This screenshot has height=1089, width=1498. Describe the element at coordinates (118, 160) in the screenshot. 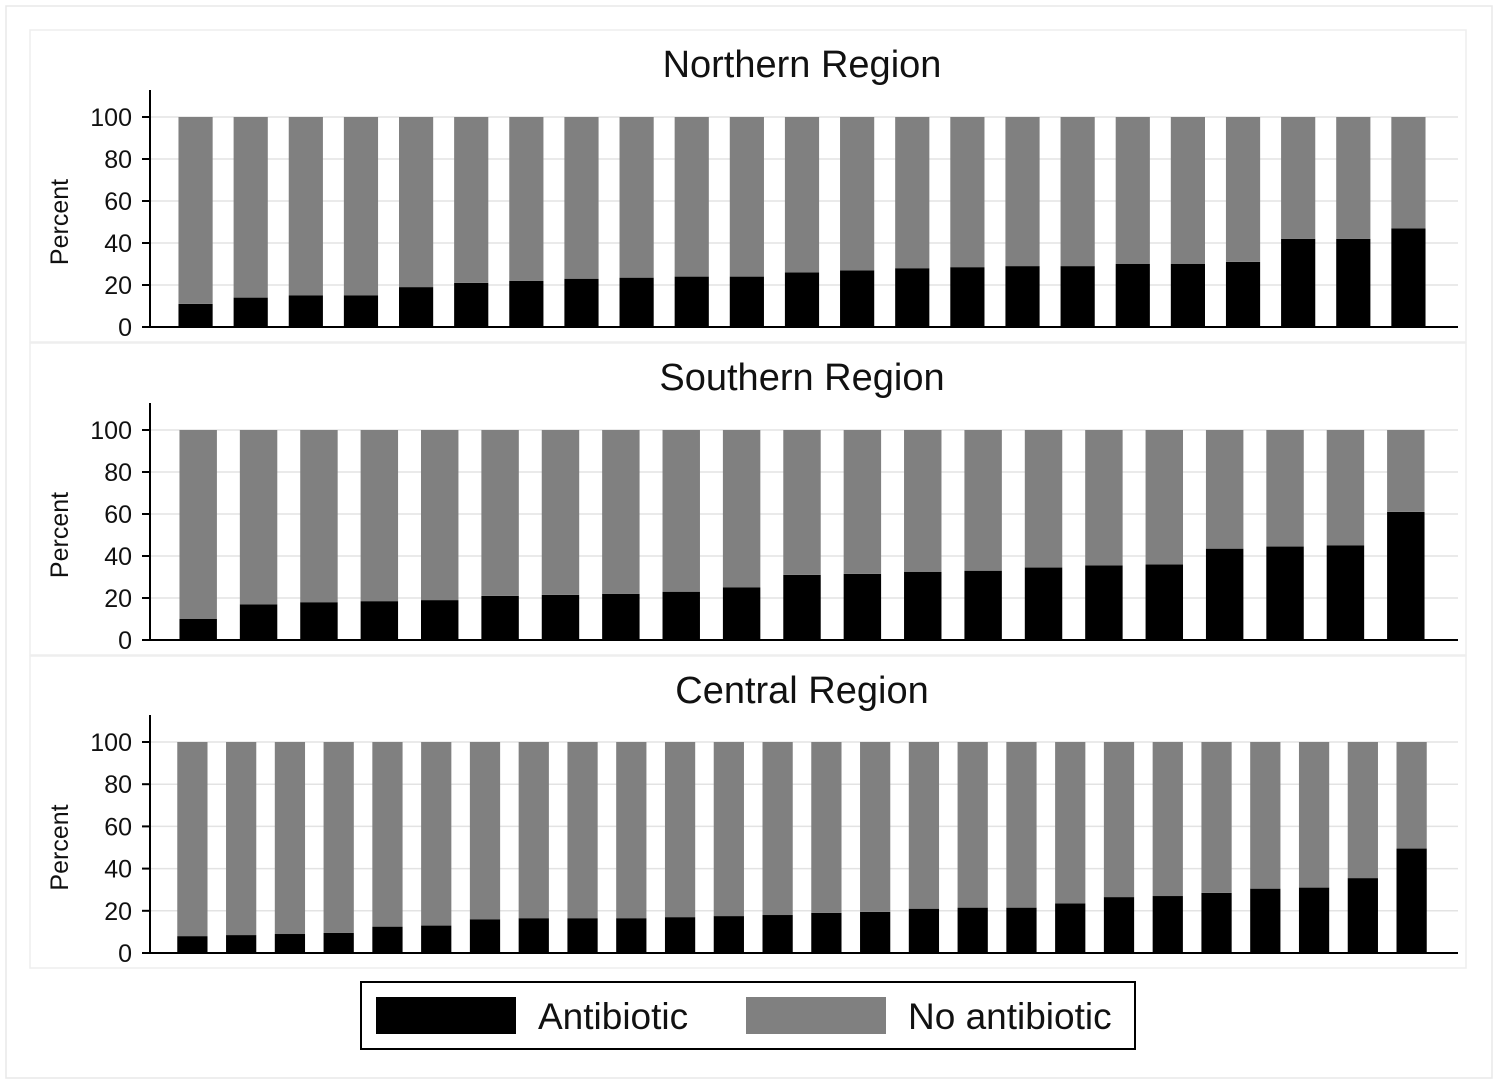

I see `y-tick-label: 80` at that location.